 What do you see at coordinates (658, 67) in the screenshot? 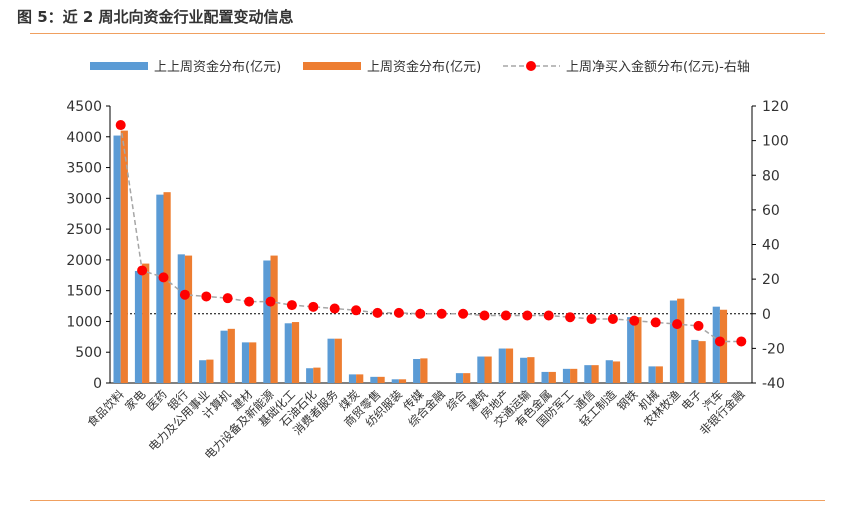
I see `legend-label-net: 上周净买入金额分布(亿元)-右轴` at bounding box center [658, 67].